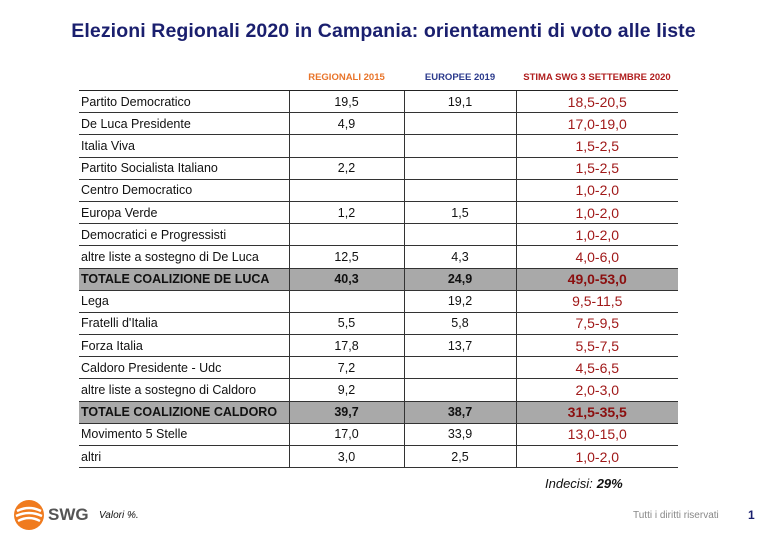 This screenshot has height=536, width=767. What do you see at coordinates (346, 279) in the screenshot?
I see `cell-regionali-2015: 40,3` at bounding box center [346, 279].